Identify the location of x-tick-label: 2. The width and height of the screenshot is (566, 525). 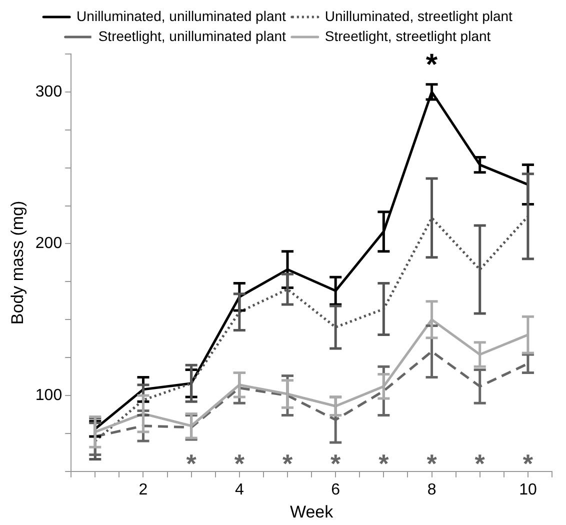
(143, 489).